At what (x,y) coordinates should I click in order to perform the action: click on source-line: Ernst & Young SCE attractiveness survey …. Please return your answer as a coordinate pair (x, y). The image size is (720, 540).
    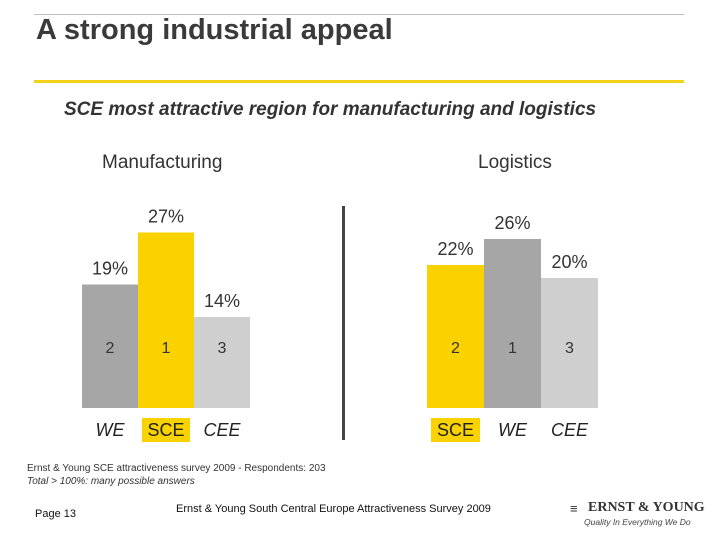
    Looking at the image, I should click on (176, 468).